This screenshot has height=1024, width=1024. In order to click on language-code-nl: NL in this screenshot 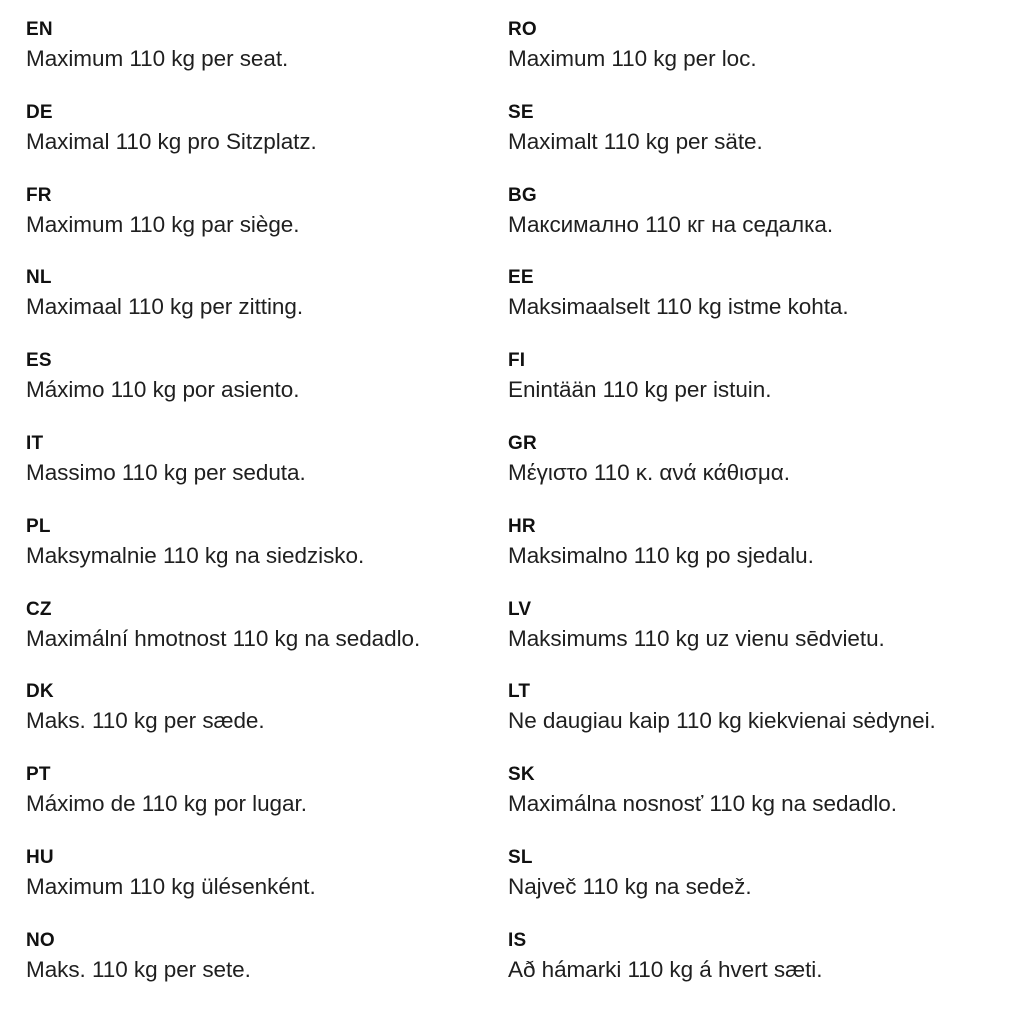, I will do `click(39, 278)`.